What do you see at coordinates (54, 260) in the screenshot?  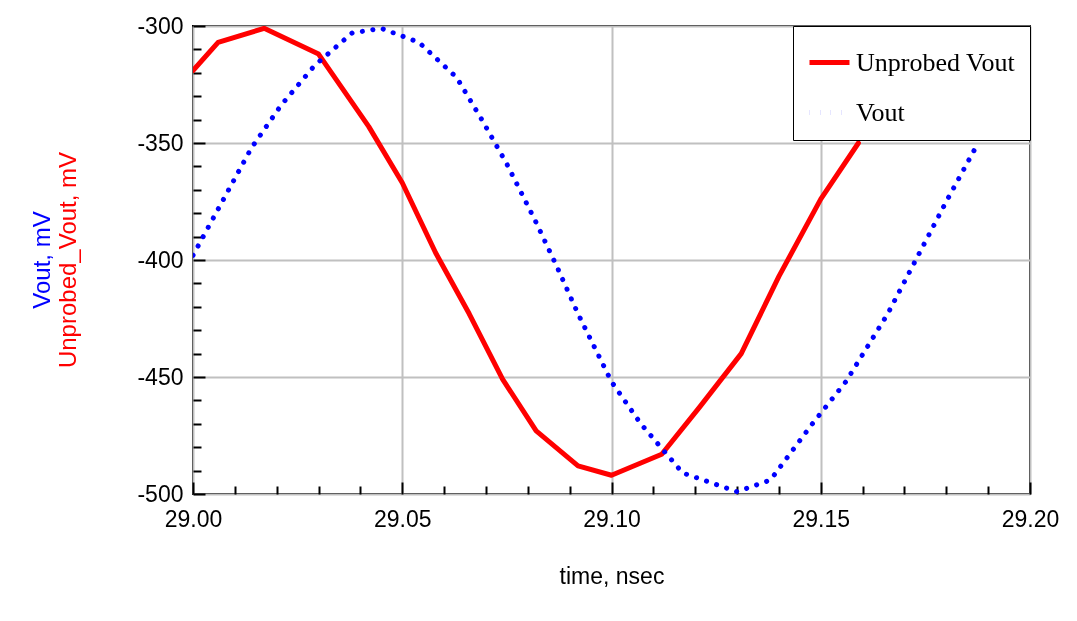 I see `y-axis-title: Vout, mV Unprobed_Vout, mV` at bounding box center [54, 260].